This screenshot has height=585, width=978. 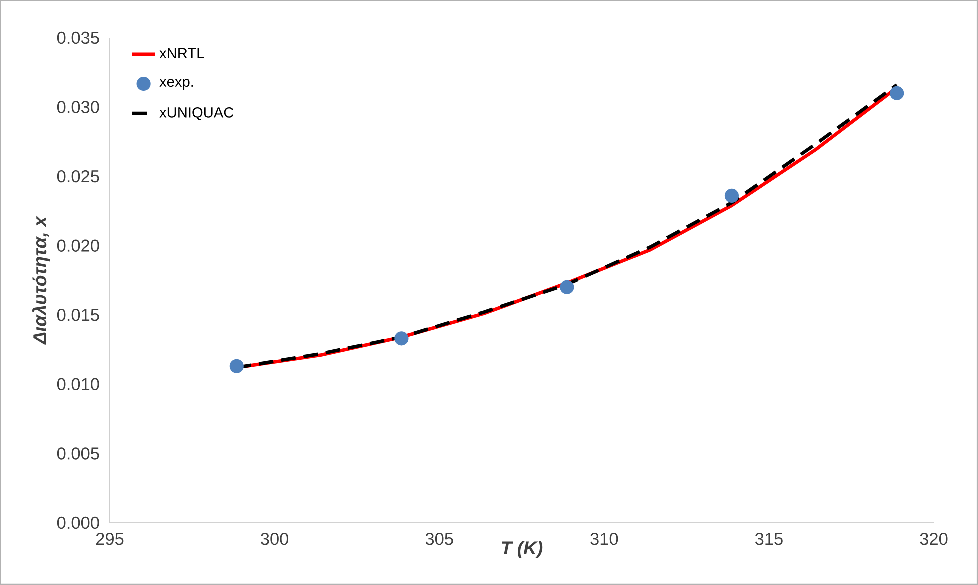 I want to click on y-tick-label: 0.030, so click(x=78, y=107).